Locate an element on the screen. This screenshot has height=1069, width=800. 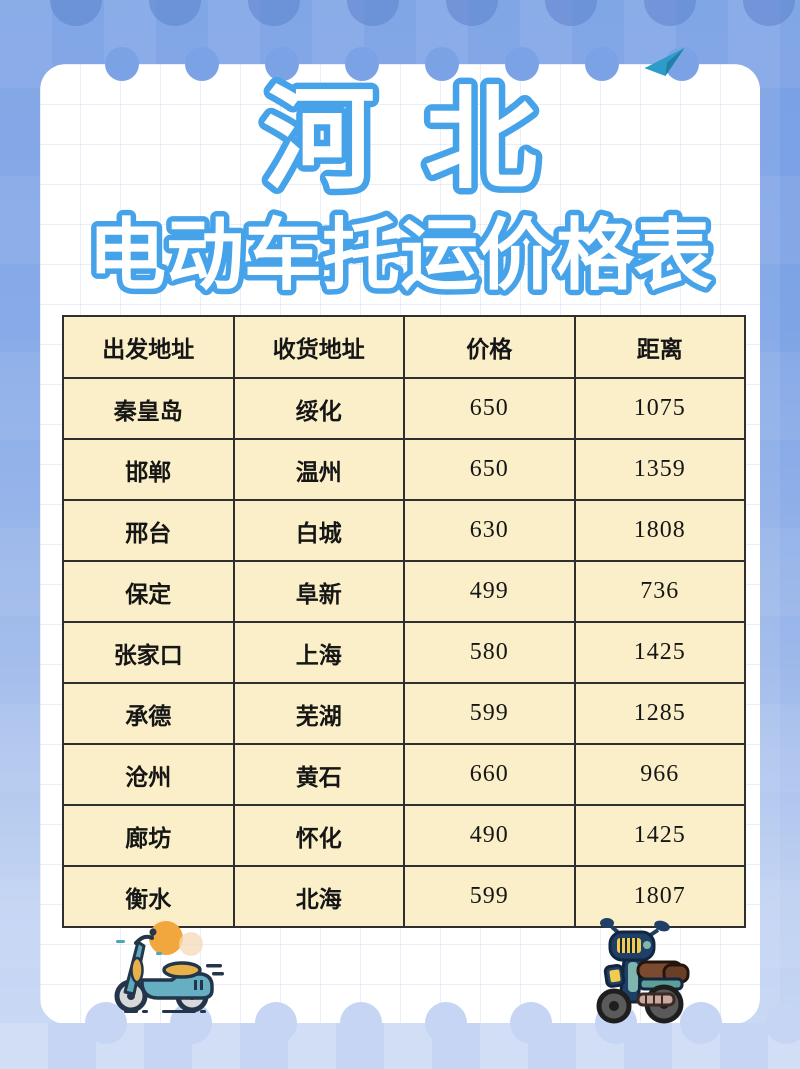
table-header-row: 出发地址 收货地址 价格 距离 is located at coordinates (404, 347).